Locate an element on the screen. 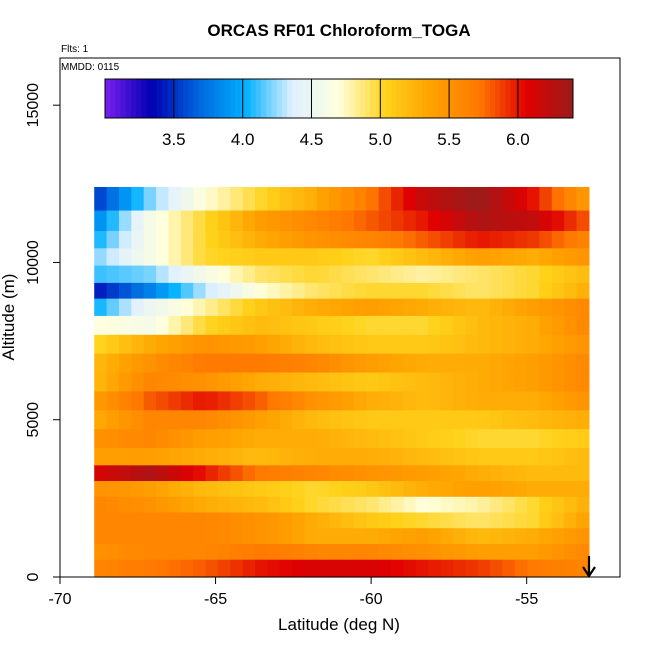 This screenshot has width=650, height=650. x-axis-label: Latitude (deg N) is located at coordinates (339, 624).